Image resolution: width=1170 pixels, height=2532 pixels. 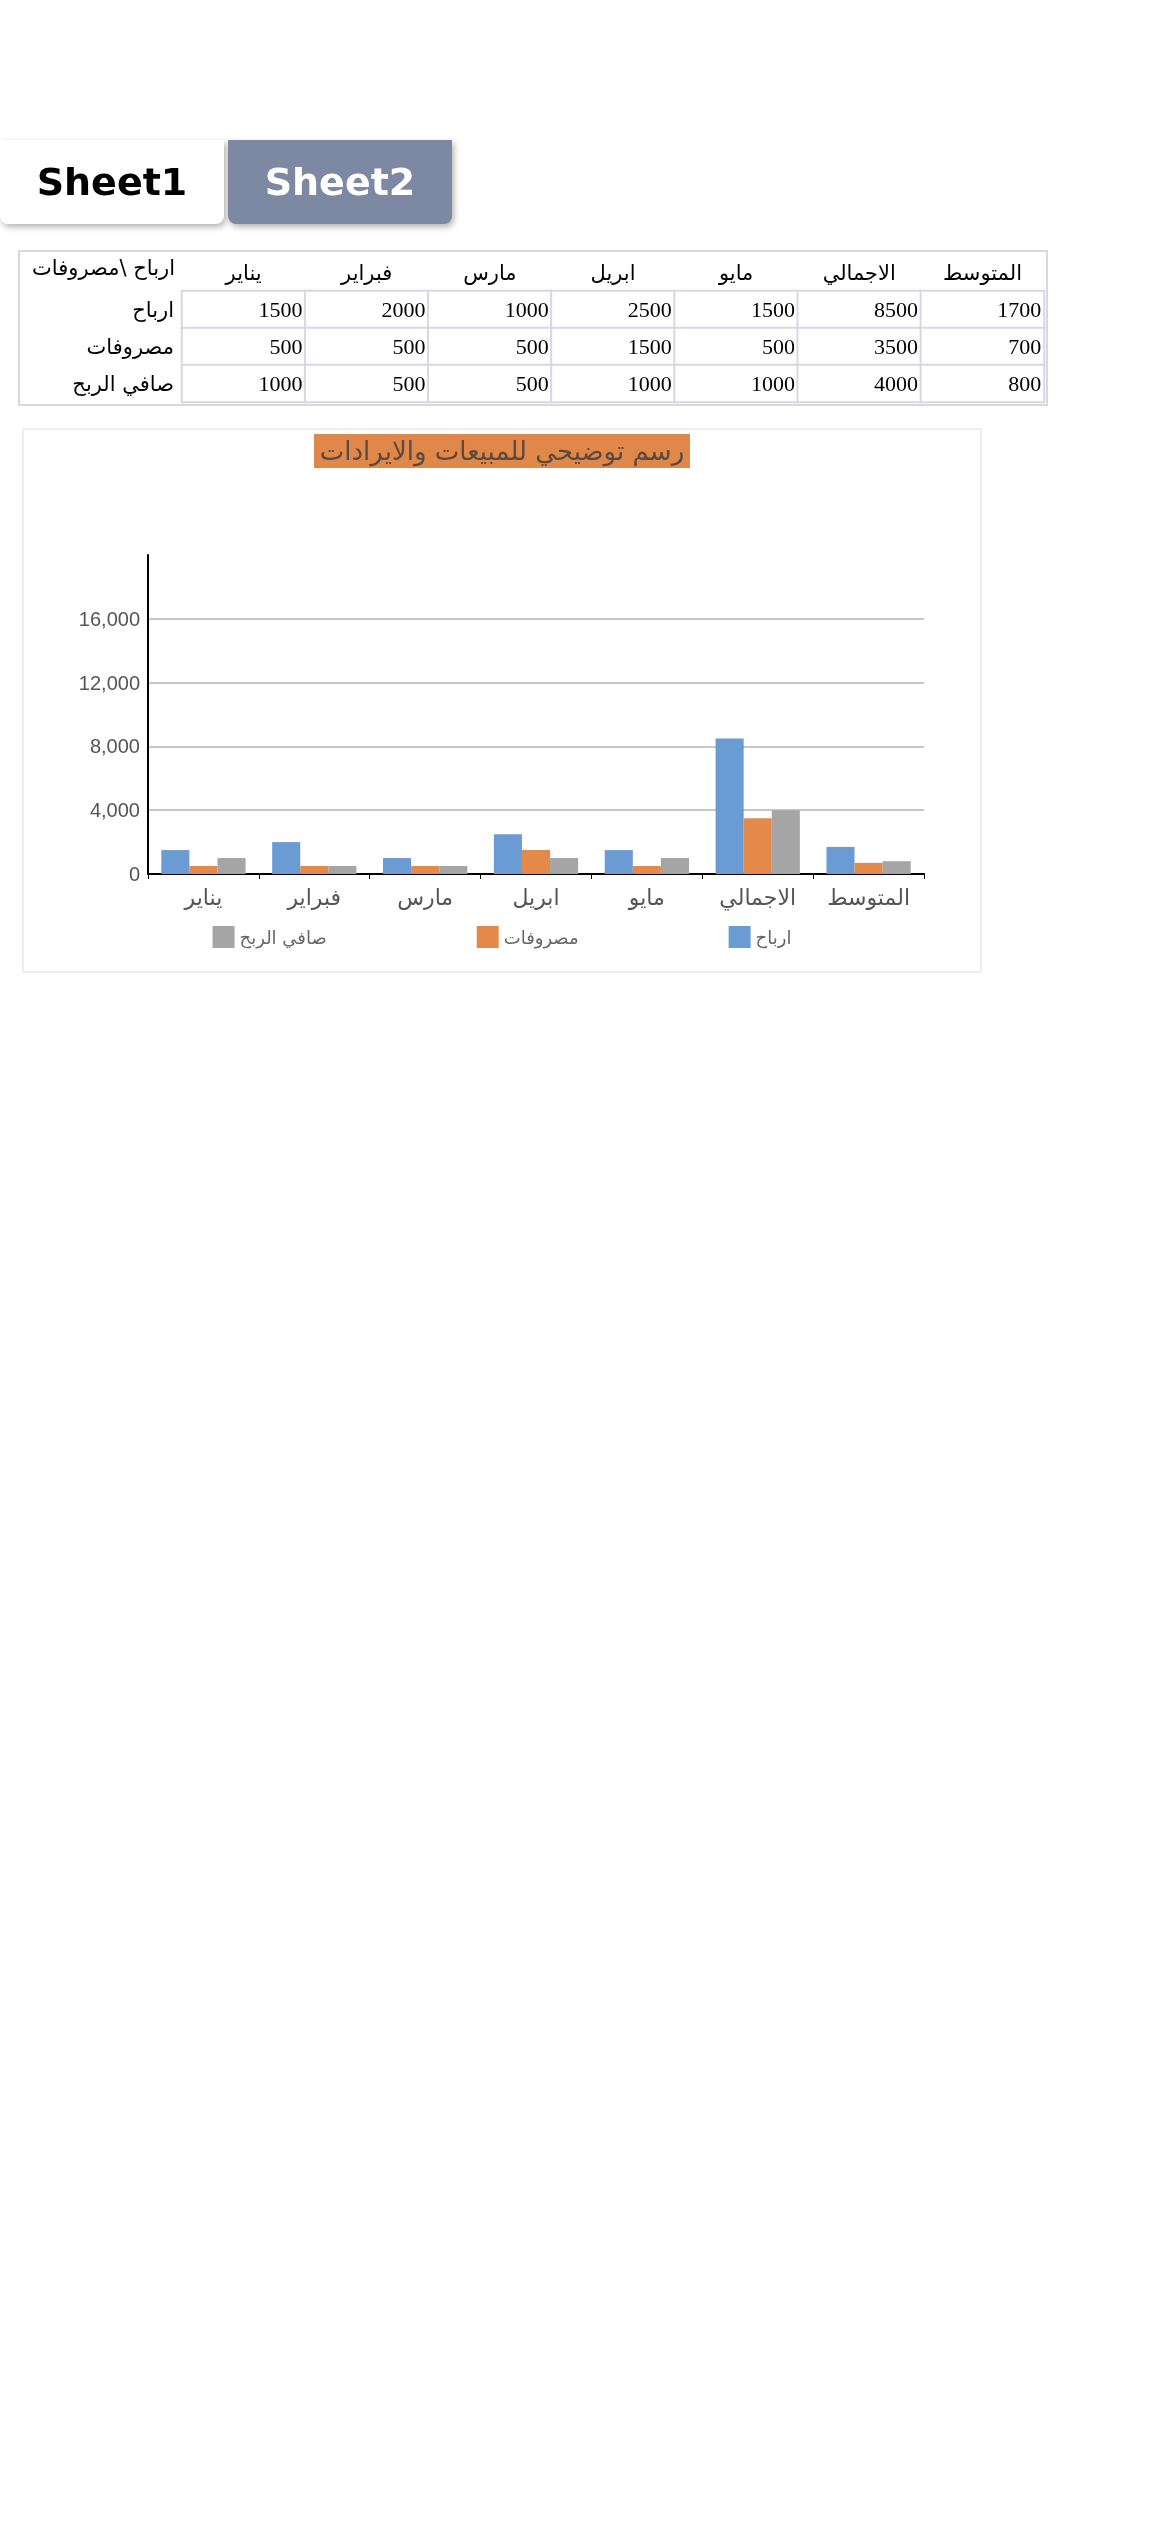 What do you see at coordinates (896, 346) in the screenshot?
I see `data-label: 3500` at bounding box center [896, 346].